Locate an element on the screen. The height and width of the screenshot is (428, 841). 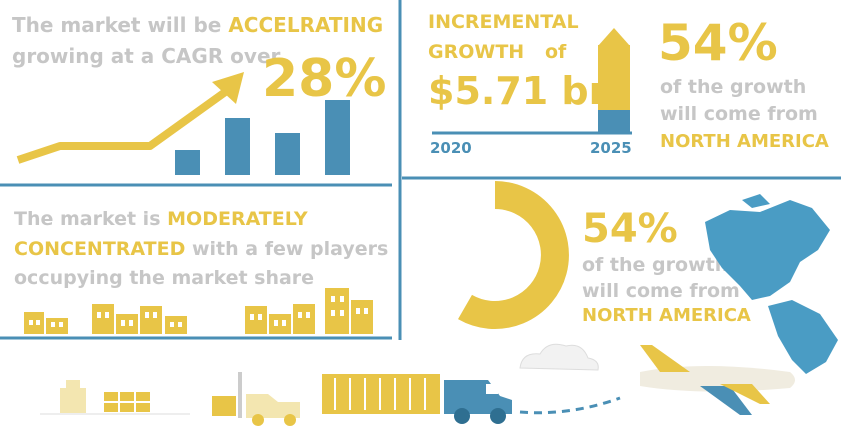
buildings is located at coordinates (198, 311).